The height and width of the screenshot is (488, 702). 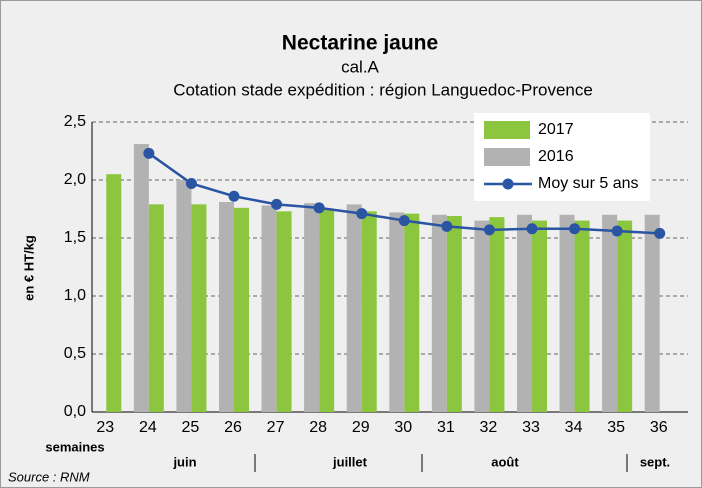 I want to click on x-tick-label: 23, so click(x=105, y=427).